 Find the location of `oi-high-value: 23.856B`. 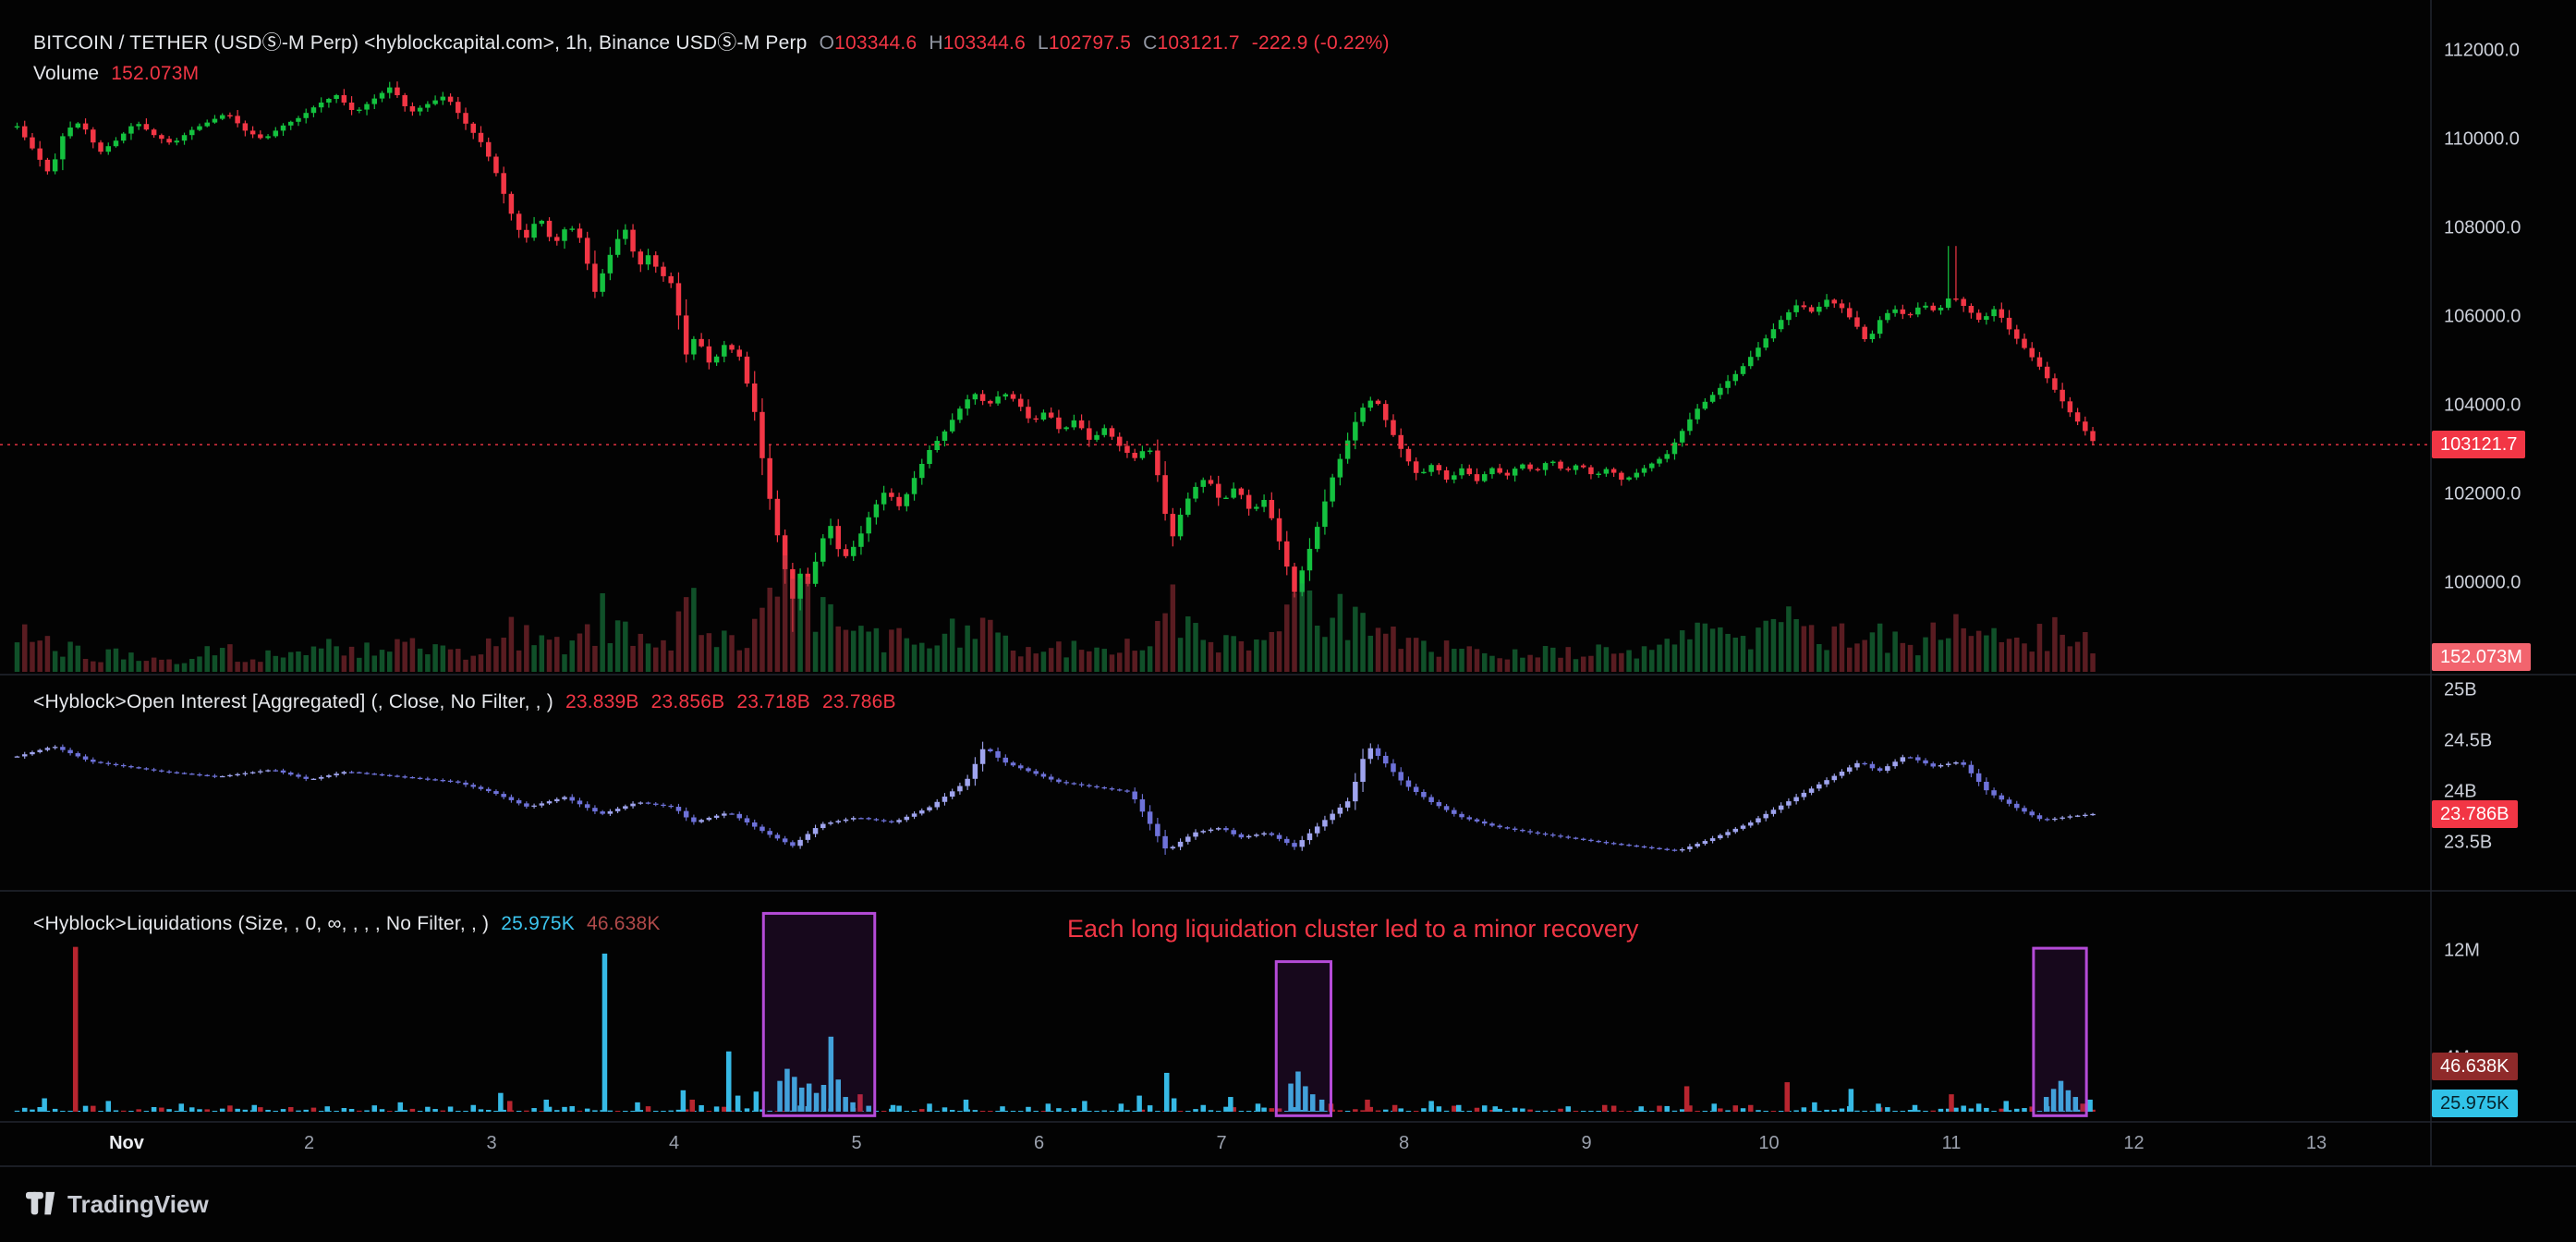

oi-high-value: 23.856B is located at coordinates (687, 701).